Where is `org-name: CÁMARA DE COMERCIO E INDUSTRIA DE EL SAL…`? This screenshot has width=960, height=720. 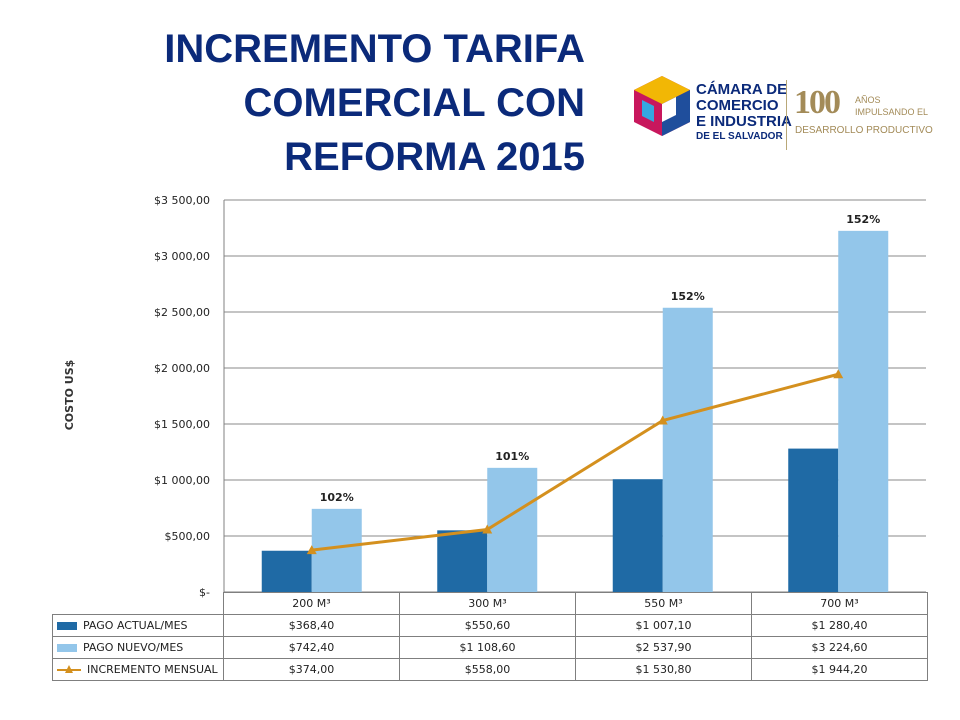 org-name: CÁMARA DE COMERCIO E INDUSTRIA DE EL SAL… is located at coordinates (744, 113).